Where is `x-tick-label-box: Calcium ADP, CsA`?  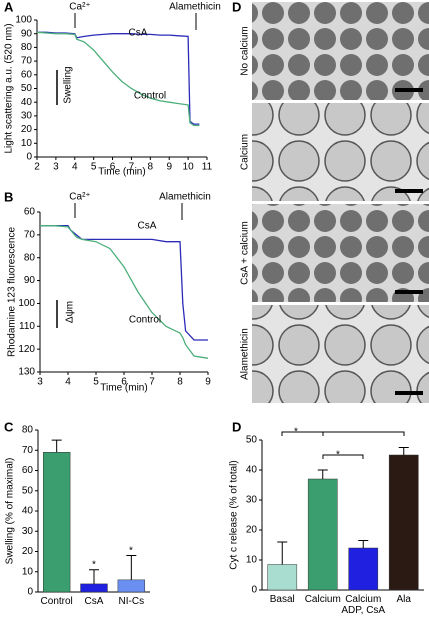
x-tick-label-box: Calcium ADP, CsA is located at coordinates (363, 605).